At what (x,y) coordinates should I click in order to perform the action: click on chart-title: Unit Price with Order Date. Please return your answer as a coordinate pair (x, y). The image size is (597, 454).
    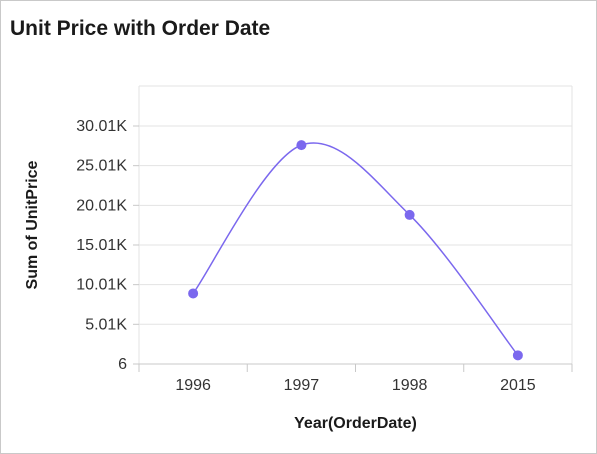
    Looking at the image, I should click on (140, 28).